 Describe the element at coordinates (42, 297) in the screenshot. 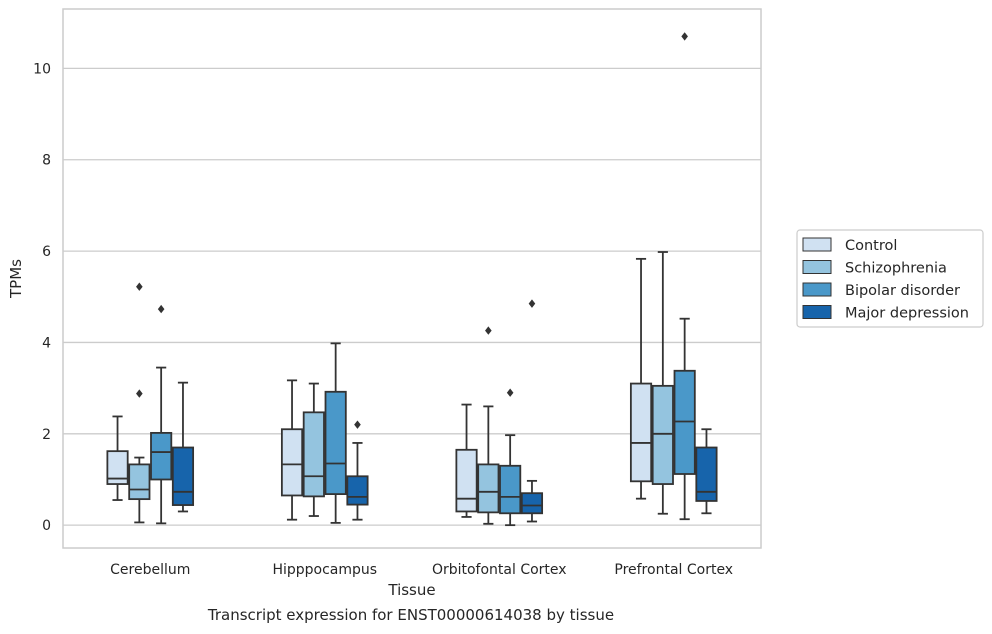

I see `y-tick-labels: 0 2 4 6 8 10` at that location.